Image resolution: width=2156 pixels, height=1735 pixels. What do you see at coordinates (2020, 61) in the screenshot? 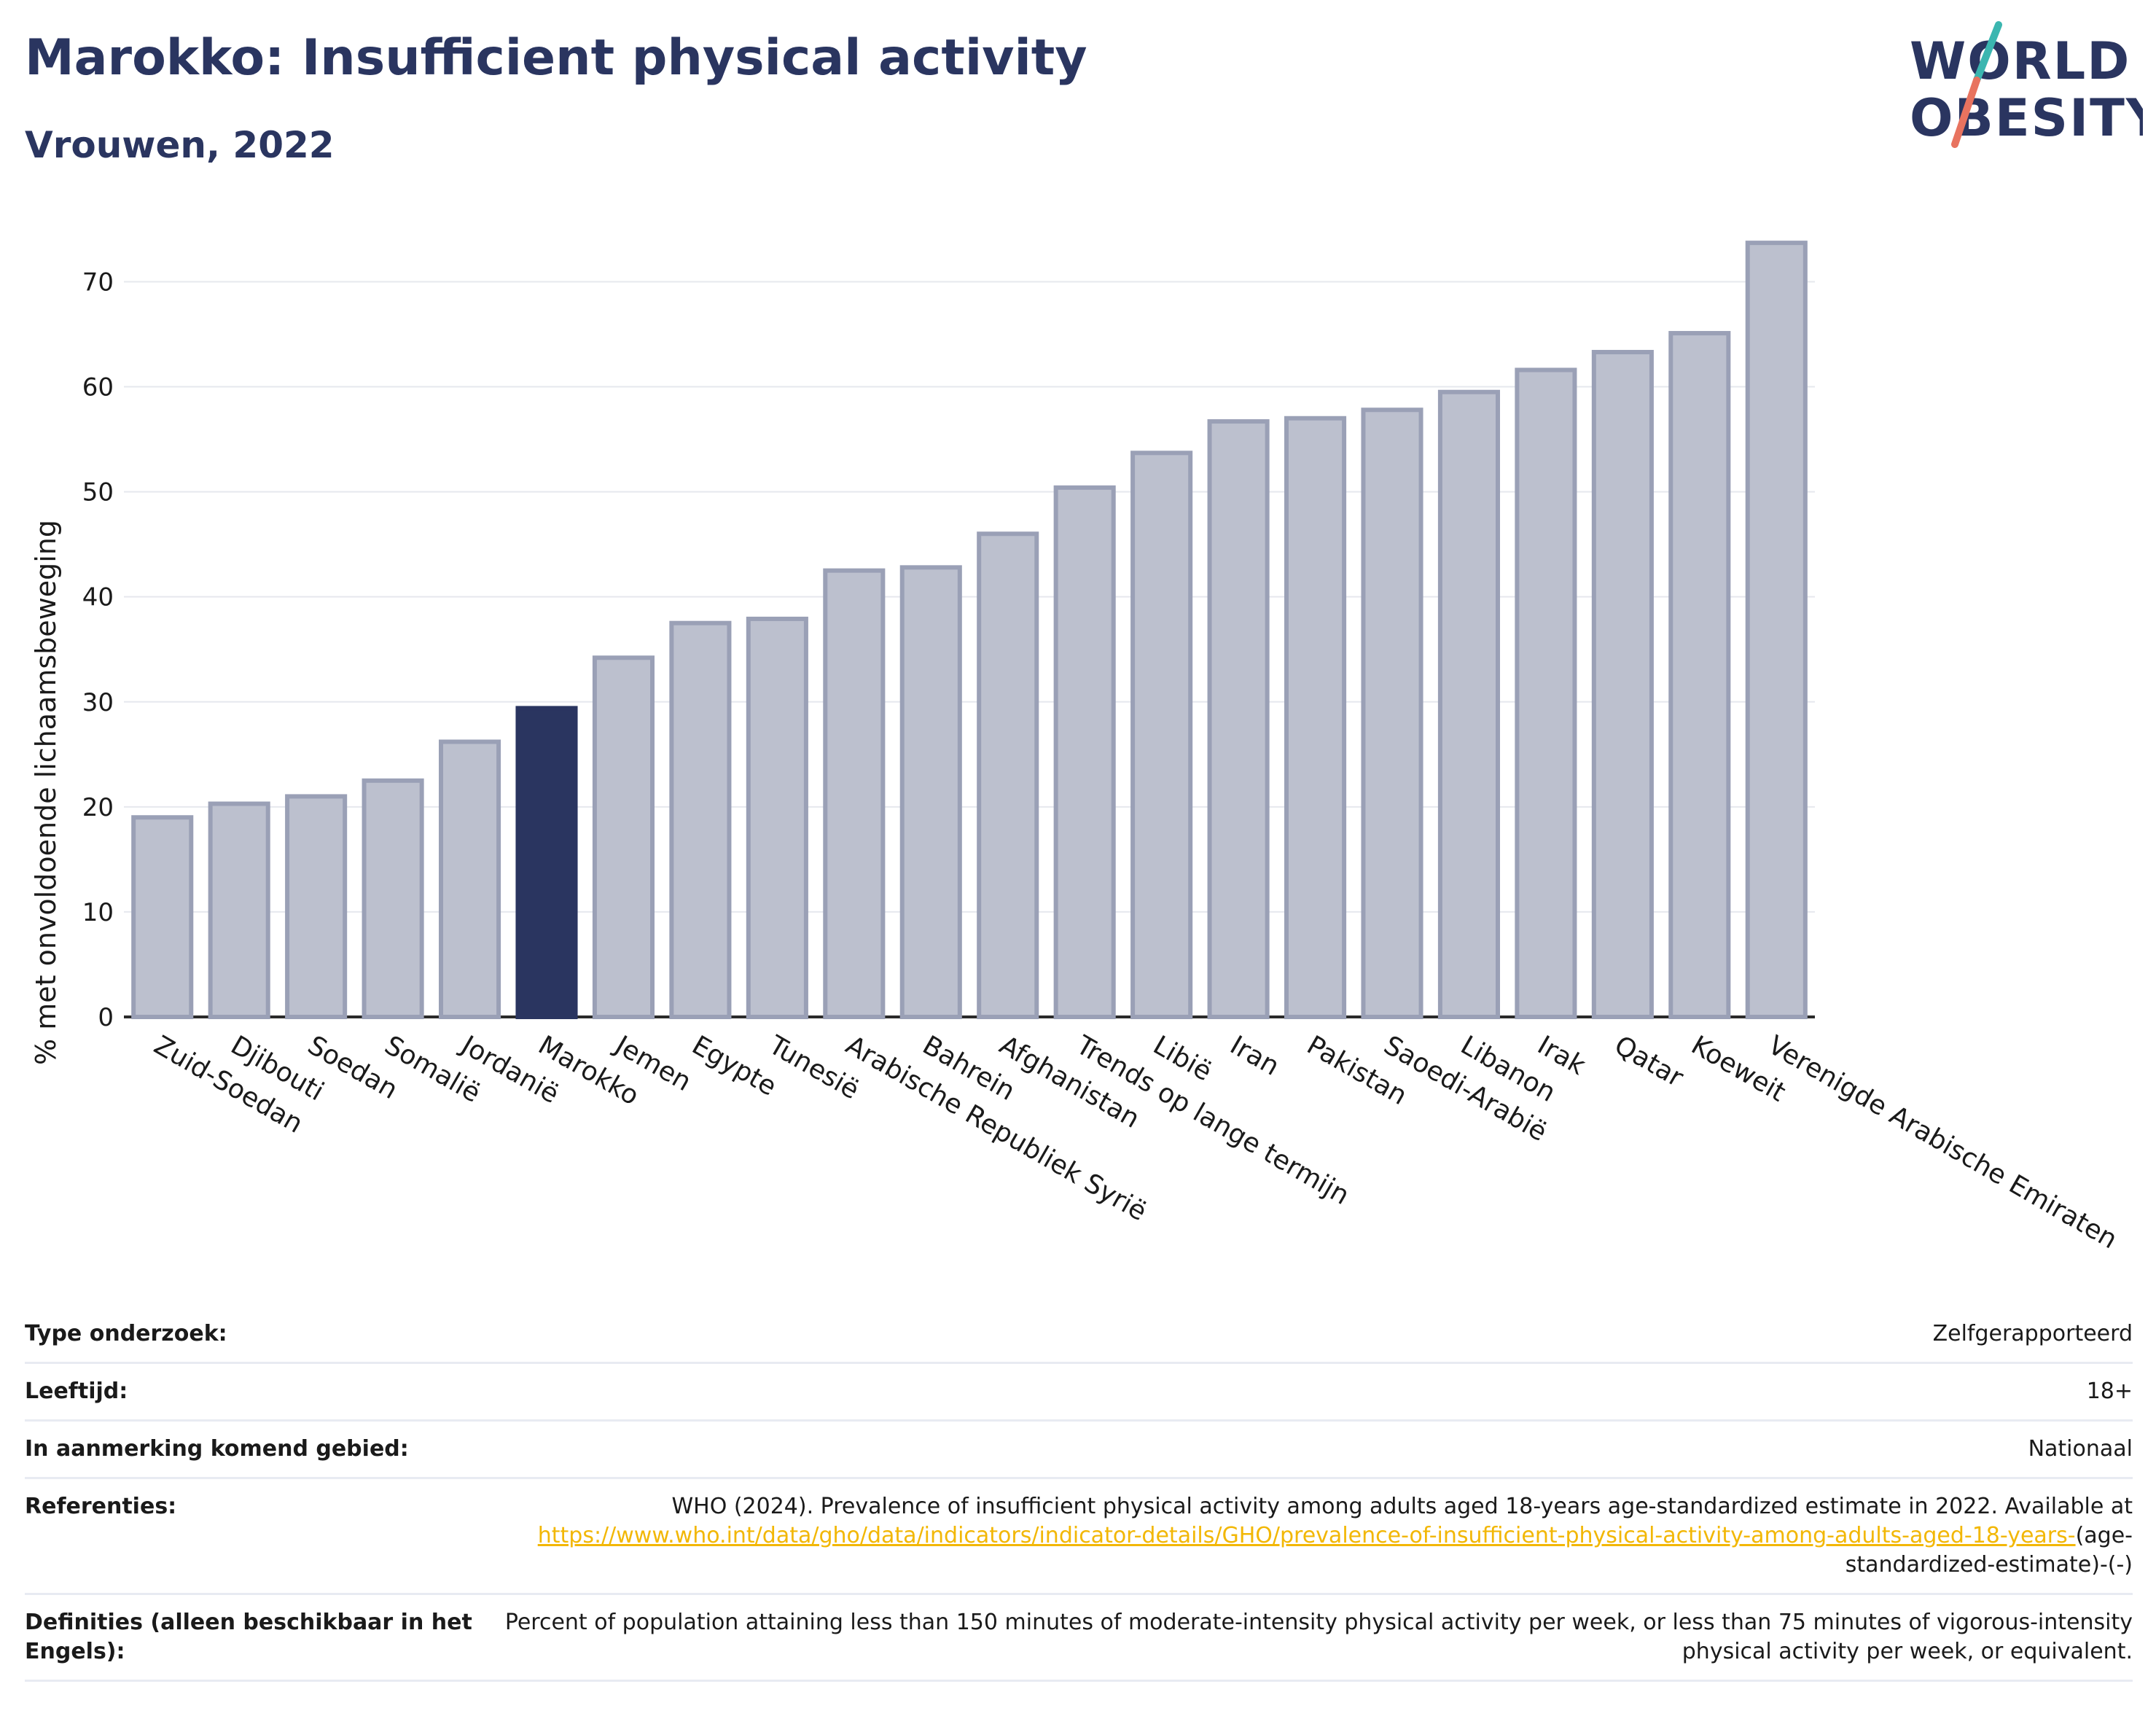
I see `logo-line1: WORLD` at bounding box center [2020, 61].